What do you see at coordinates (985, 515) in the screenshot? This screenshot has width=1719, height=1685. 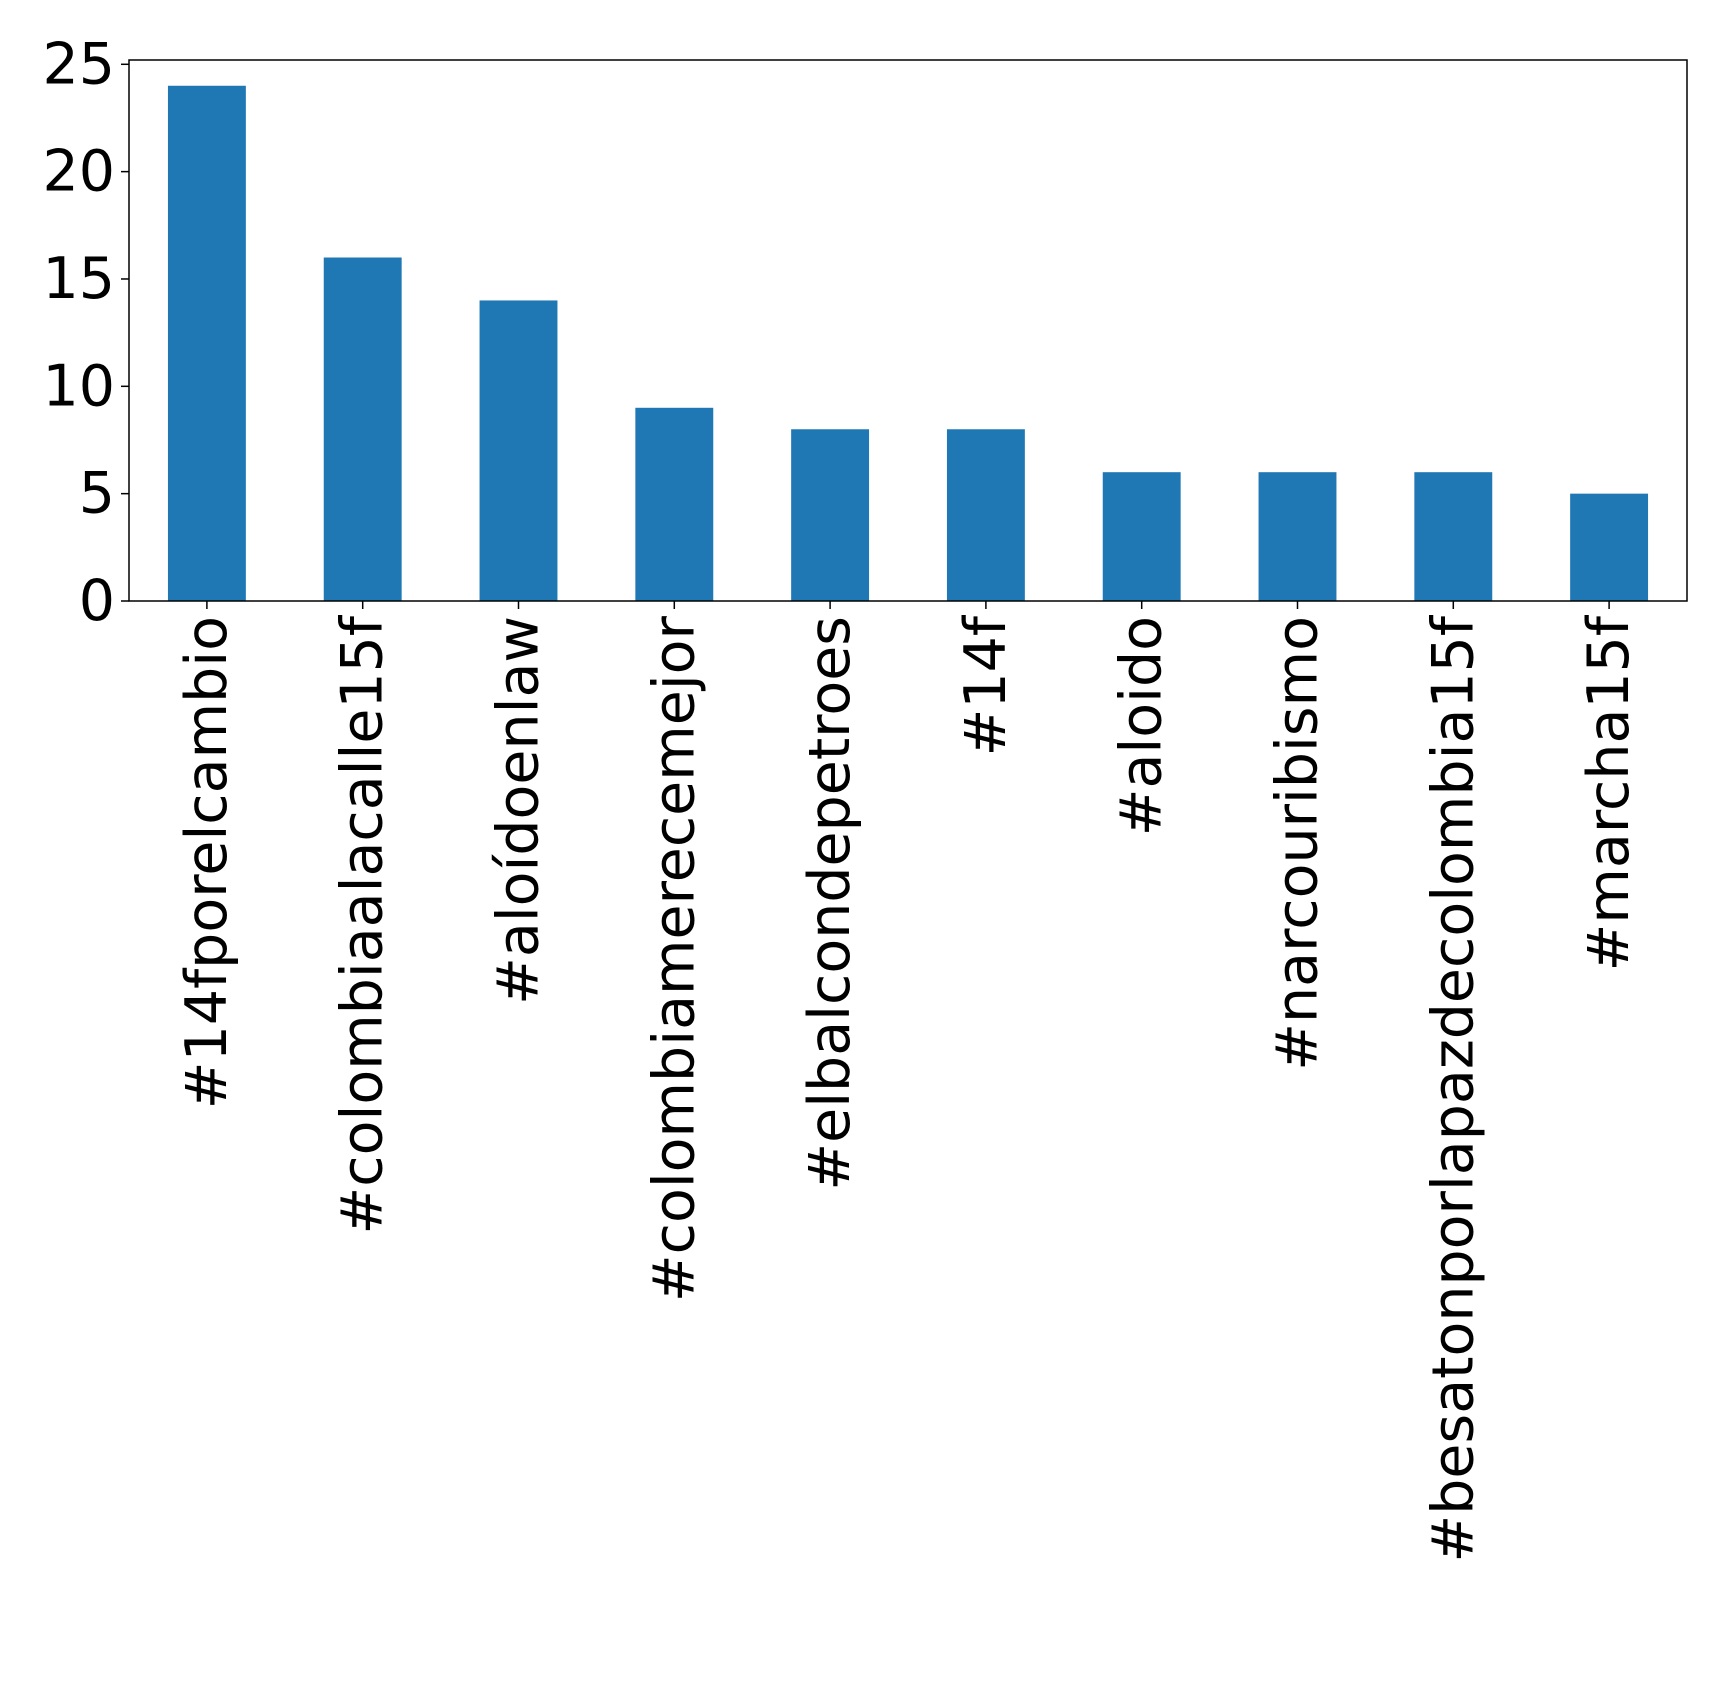 I see `bar-14f` at bounding box center [985, 515].